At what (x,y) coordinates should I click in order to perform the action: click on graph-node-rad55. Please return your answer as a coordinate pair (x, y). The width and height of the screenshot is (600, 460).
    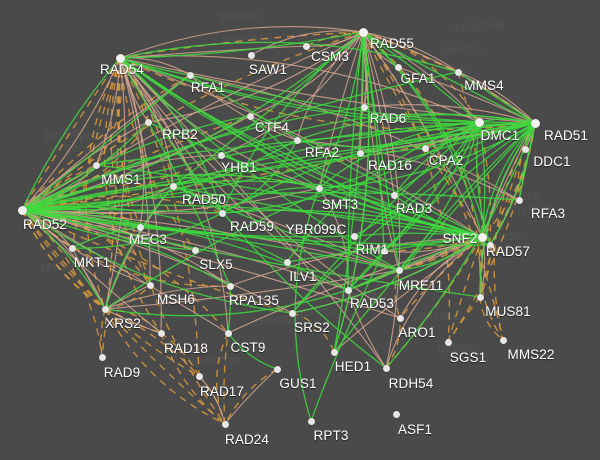
    Looking at the image, I should click on (363, 32).